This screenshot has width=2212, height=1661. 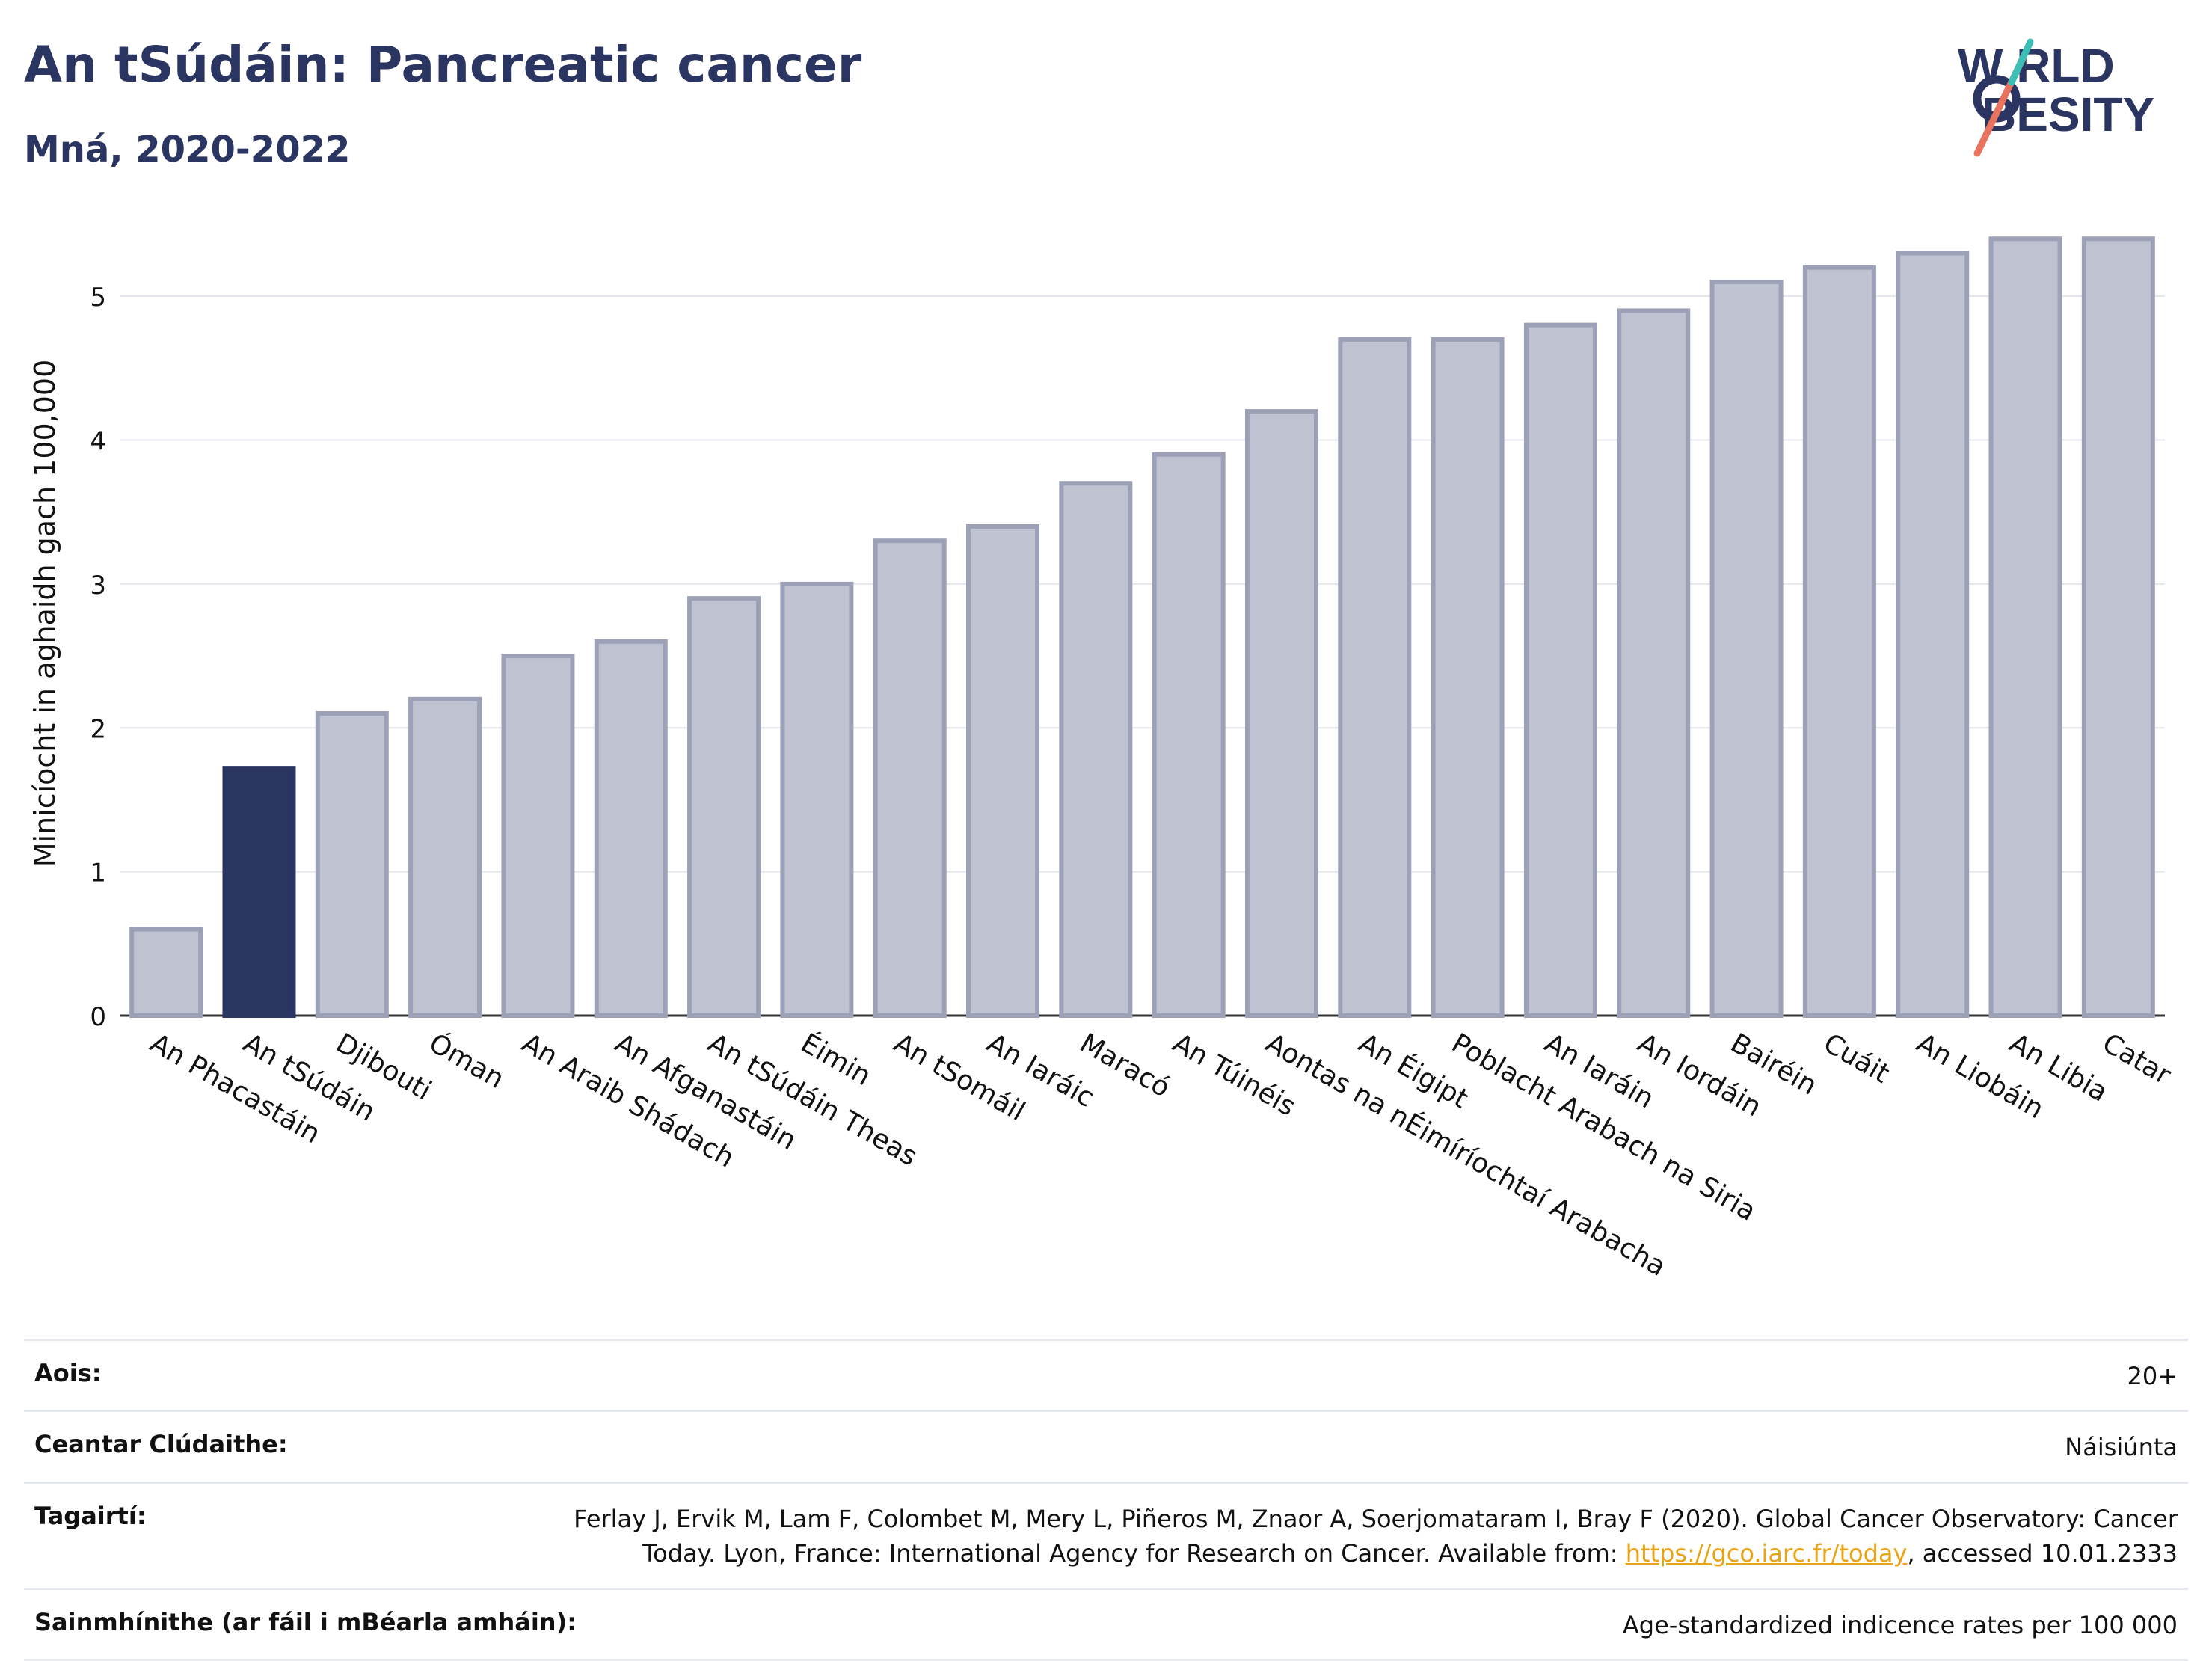 I want to click on references-link: https://gco.iarc.fr/today, so click(x=1766, y=1554).